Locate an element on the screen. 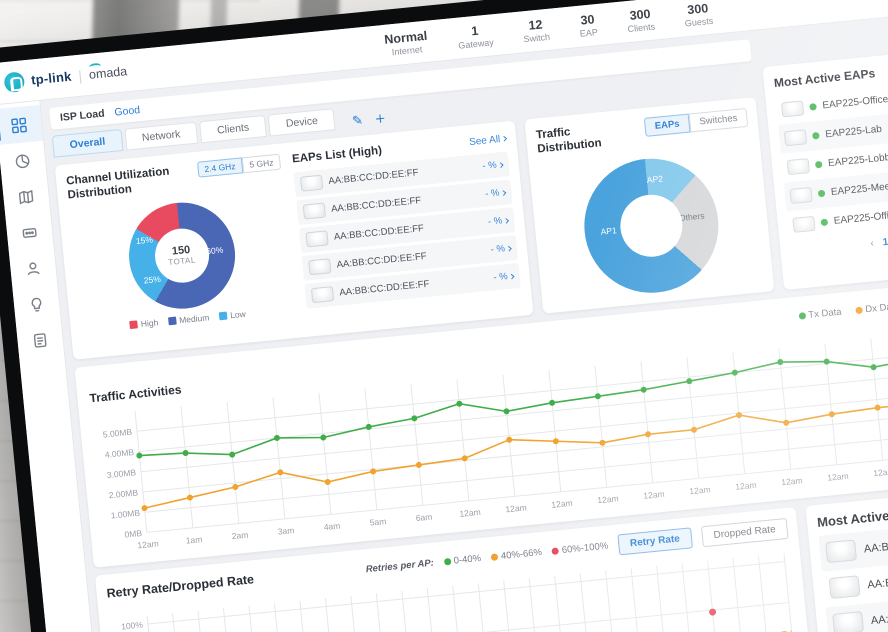 The width and height of the screenshot is (888, 632). donut-label-ap2: AP2 is located at coordinates (655, 179).